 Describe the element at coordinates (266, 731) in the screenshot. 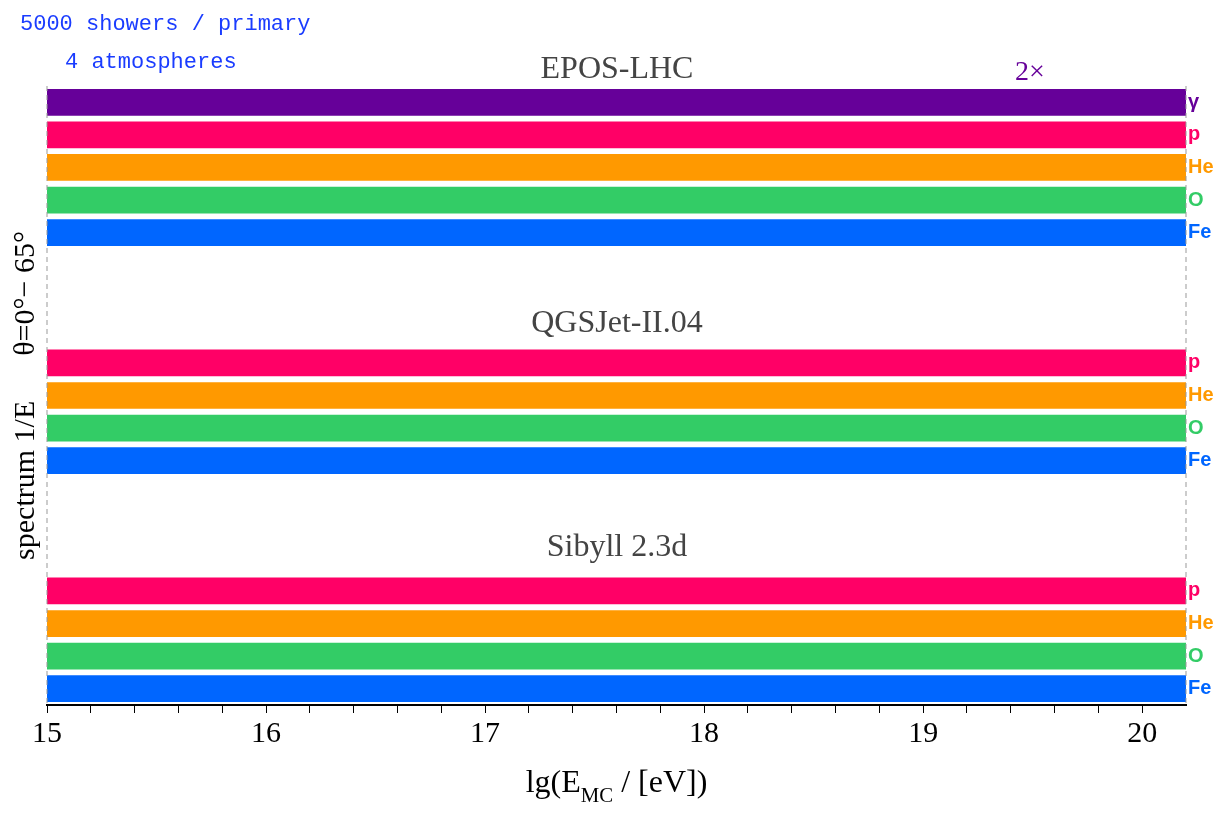

I see `x-tick-label: 16` at that location.